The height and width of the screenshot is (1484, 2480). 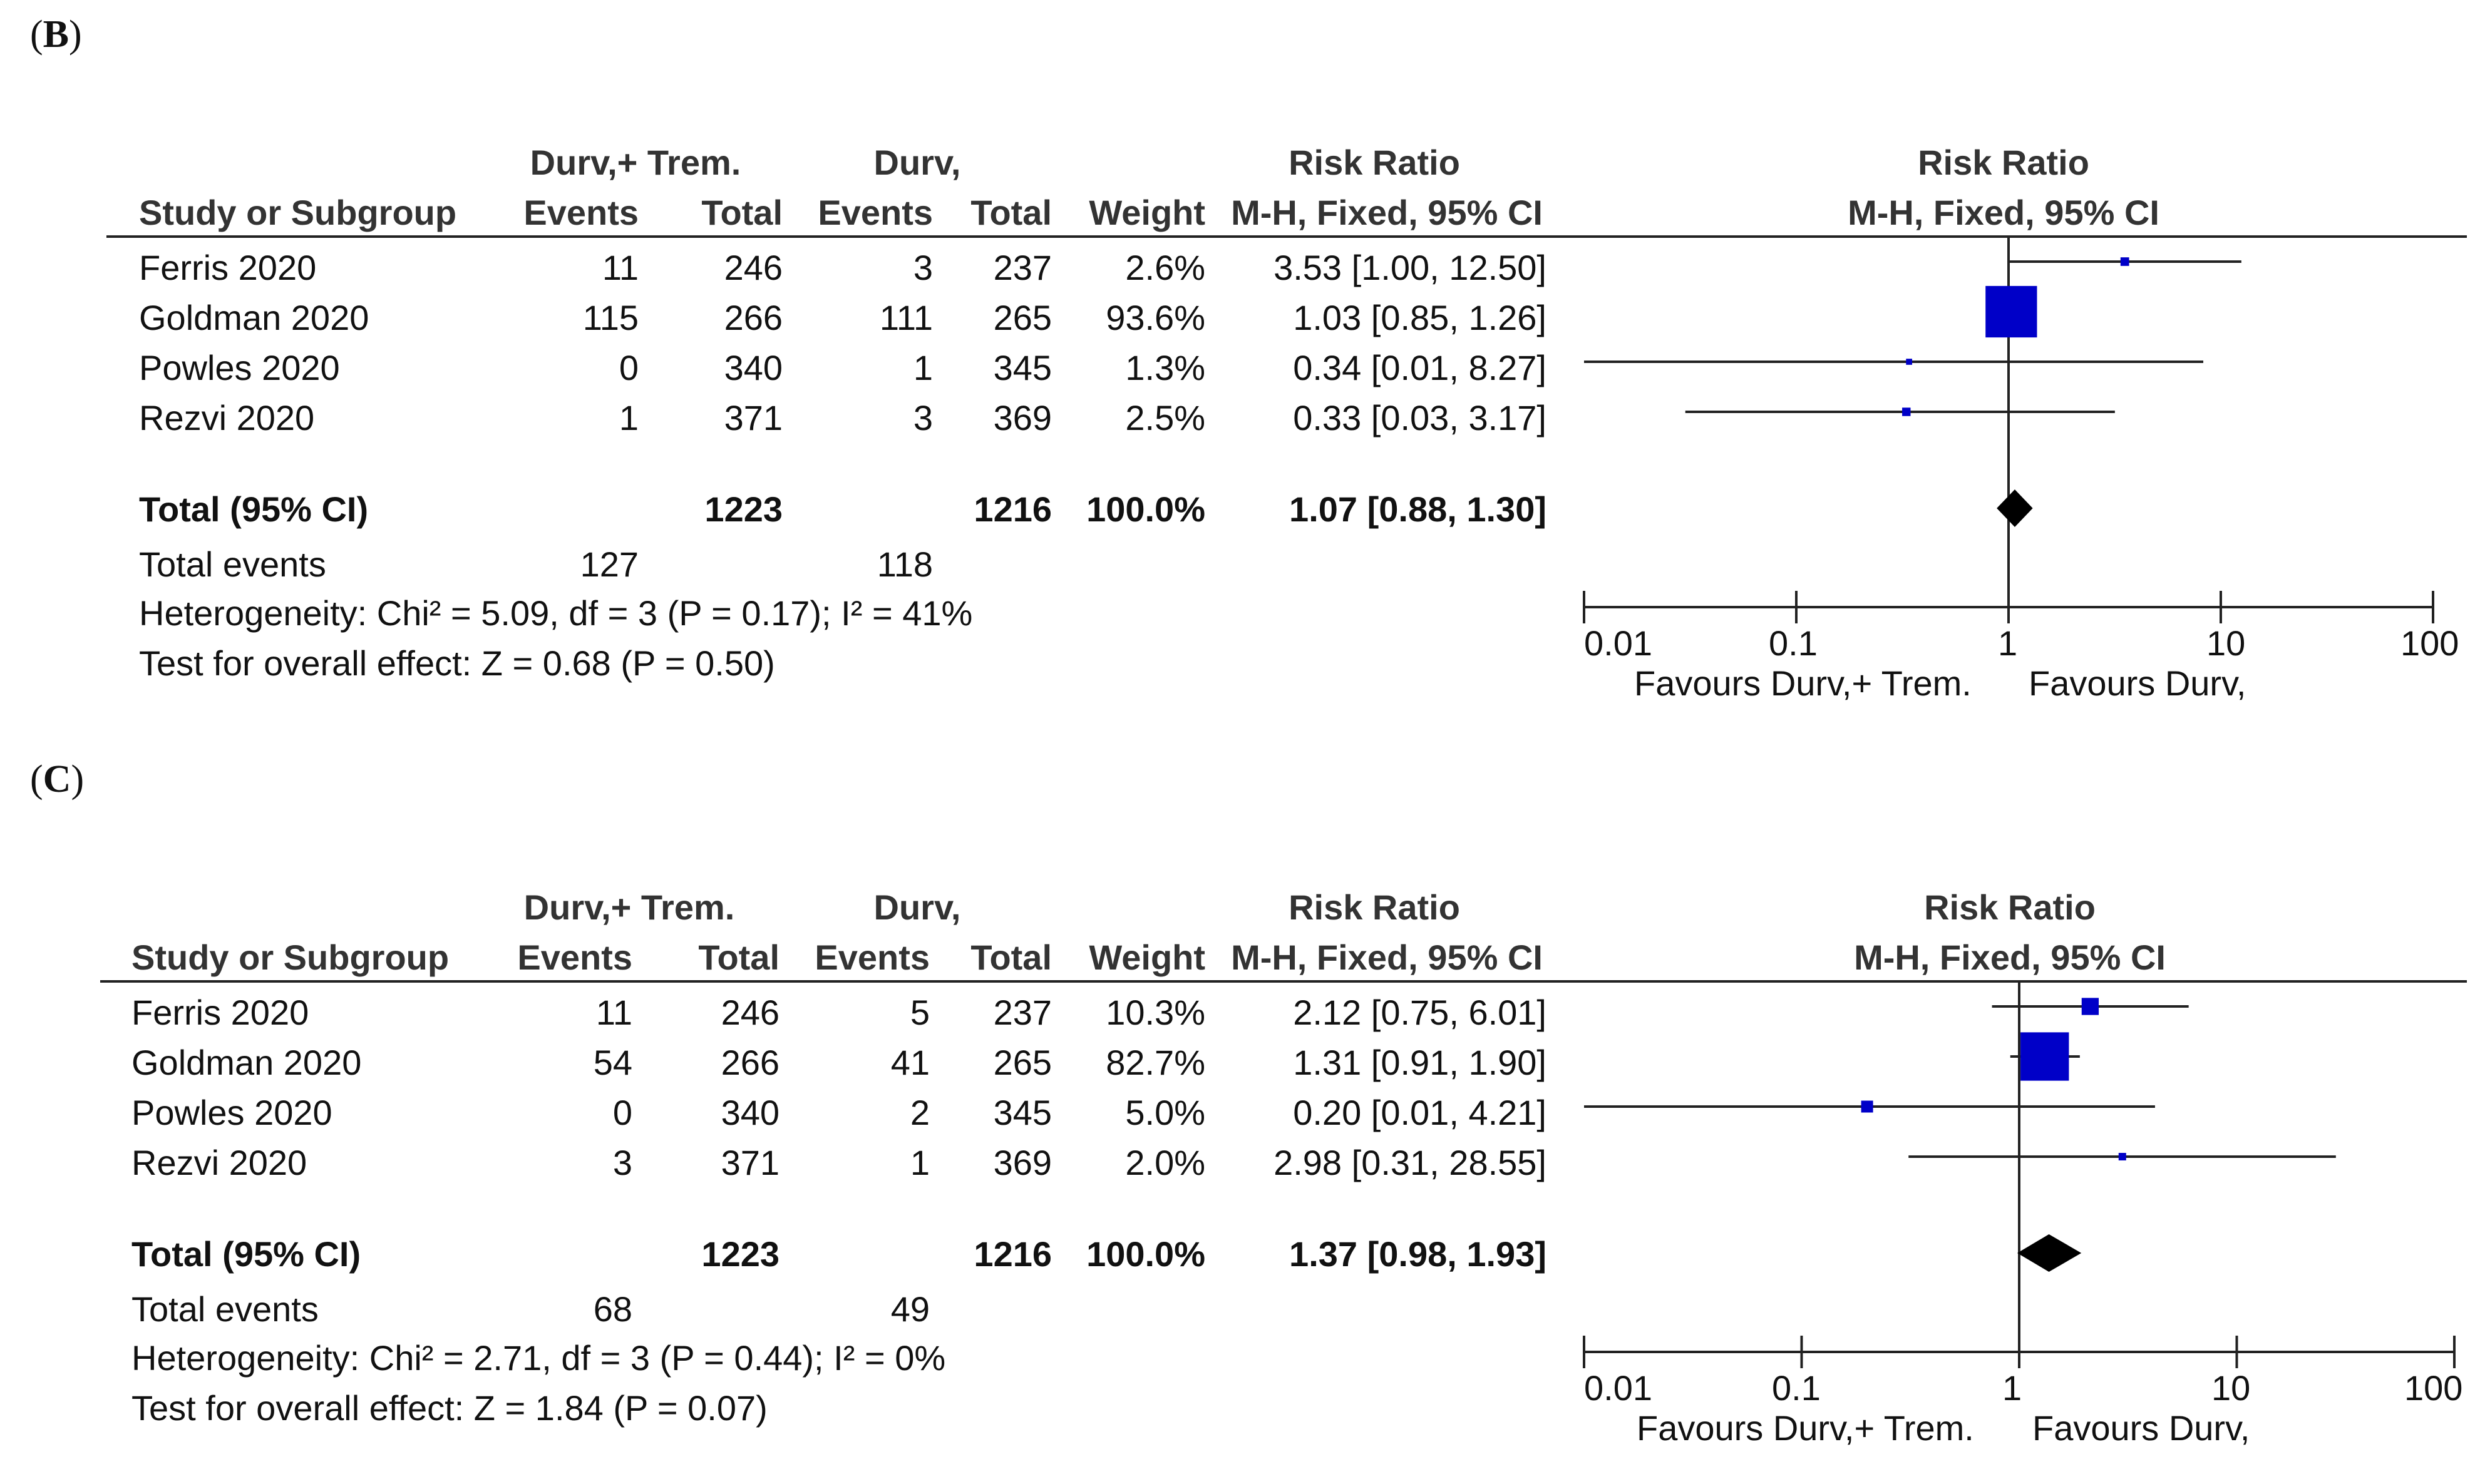 I want to click on exp-total: 266, so click(x=753, y=317).